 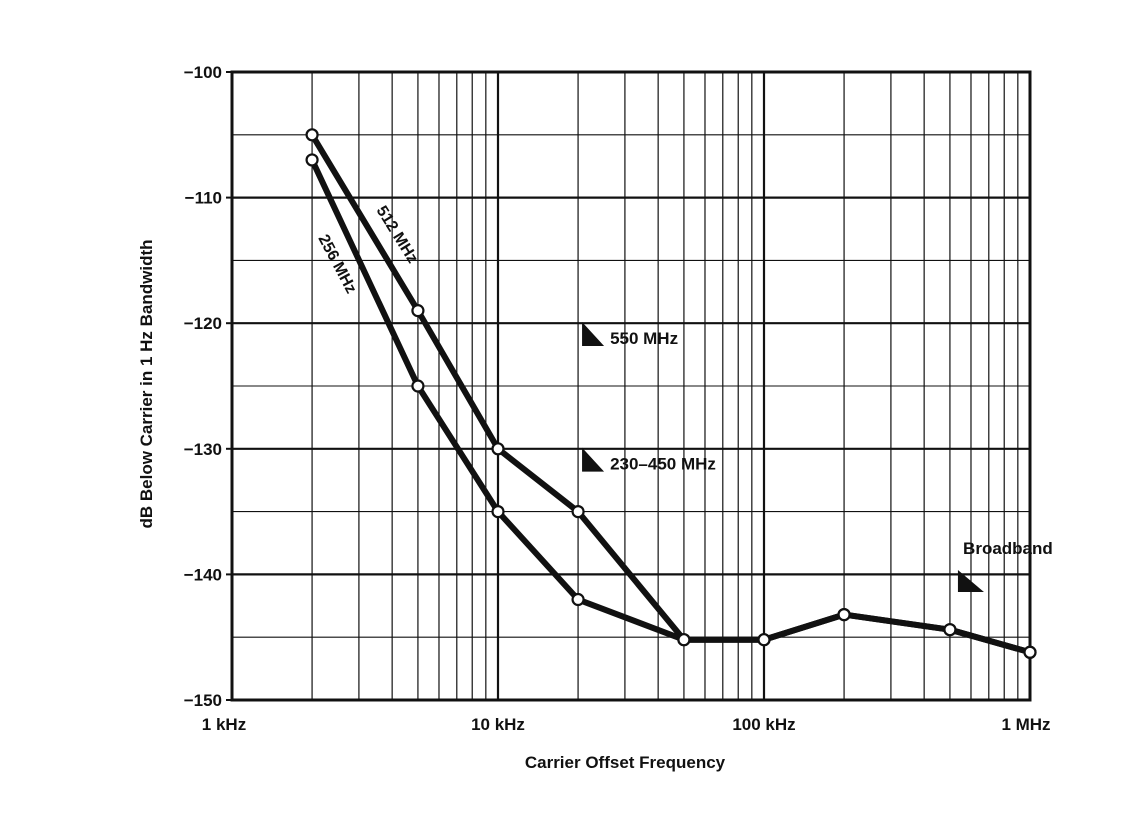 What do you see at coordinates (203, 574) in the screenshot?
I see `y-tick-label: −140` at bounding box center [203, 574].